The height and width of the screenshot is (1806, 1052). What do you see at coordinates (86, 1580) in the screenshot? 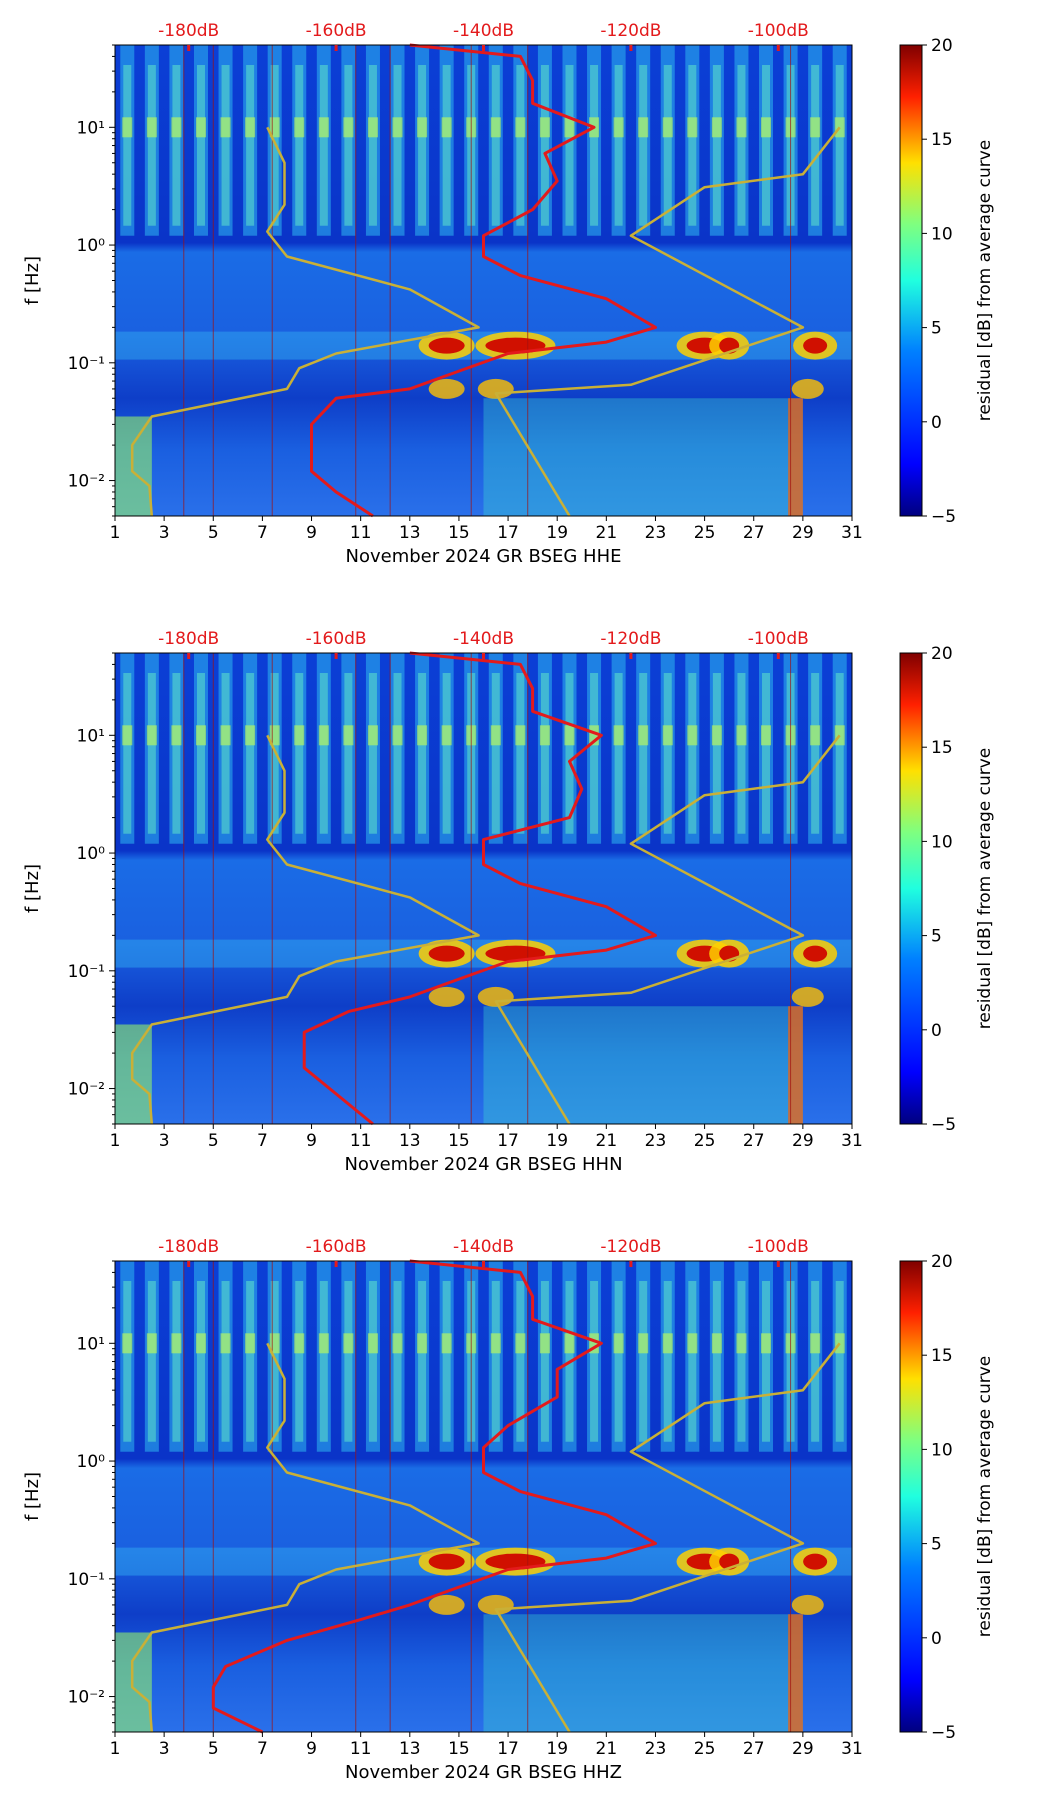
I see `y-tick-label: 10⁻¹` at bounding box center [86, 1580].